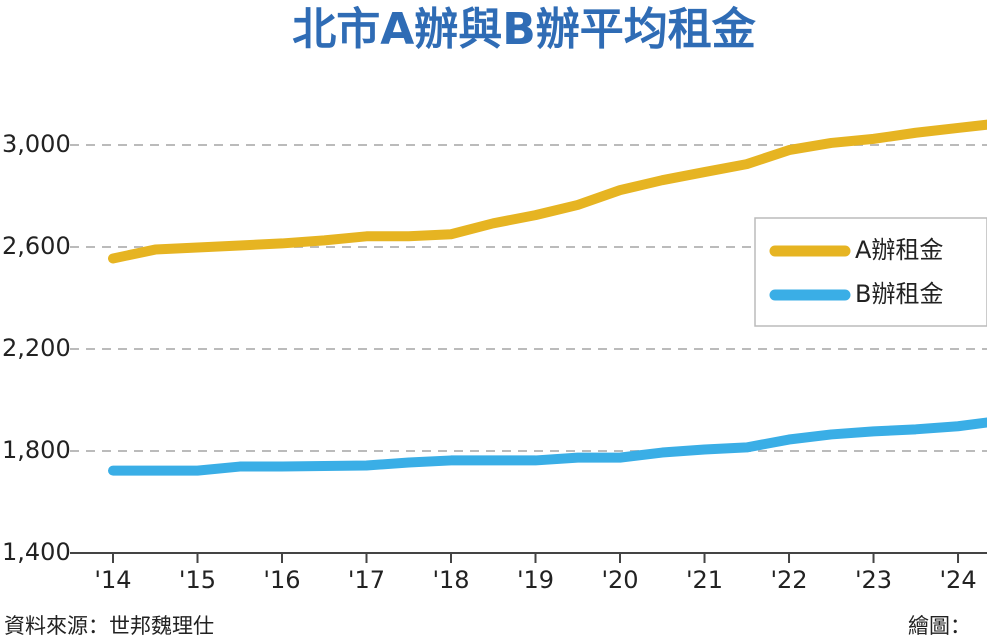  What do you see at coordinates (899, 294) in the screenshot?
I see `legend-label: B辦租金` at bounding box center [899, 294].